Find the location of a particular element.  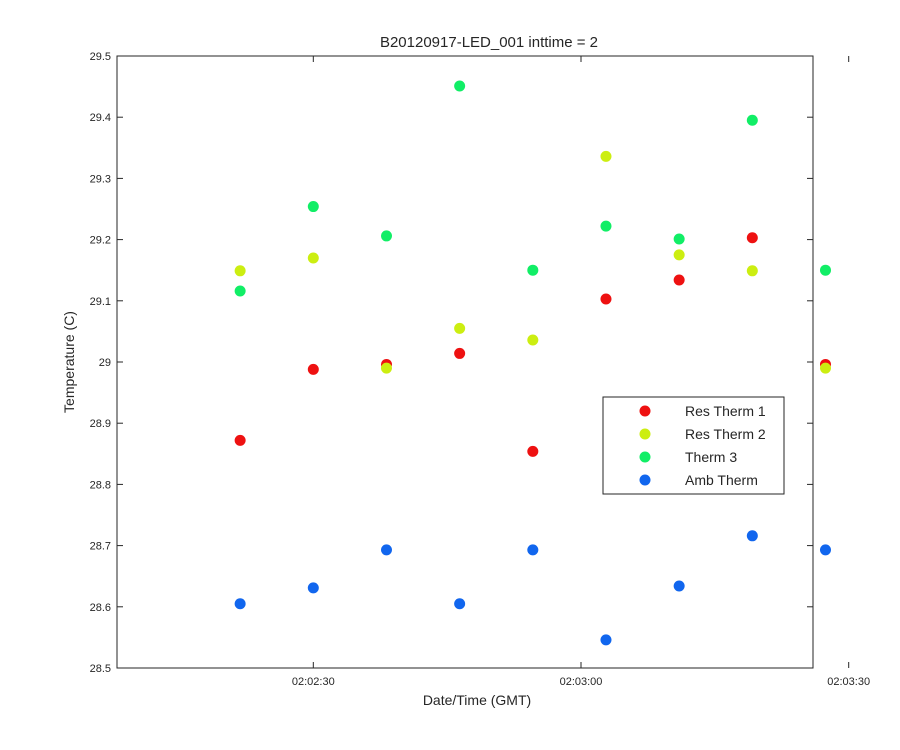

x-axis-label: Date/Time (GMT) is located at coordinates (477, 700).